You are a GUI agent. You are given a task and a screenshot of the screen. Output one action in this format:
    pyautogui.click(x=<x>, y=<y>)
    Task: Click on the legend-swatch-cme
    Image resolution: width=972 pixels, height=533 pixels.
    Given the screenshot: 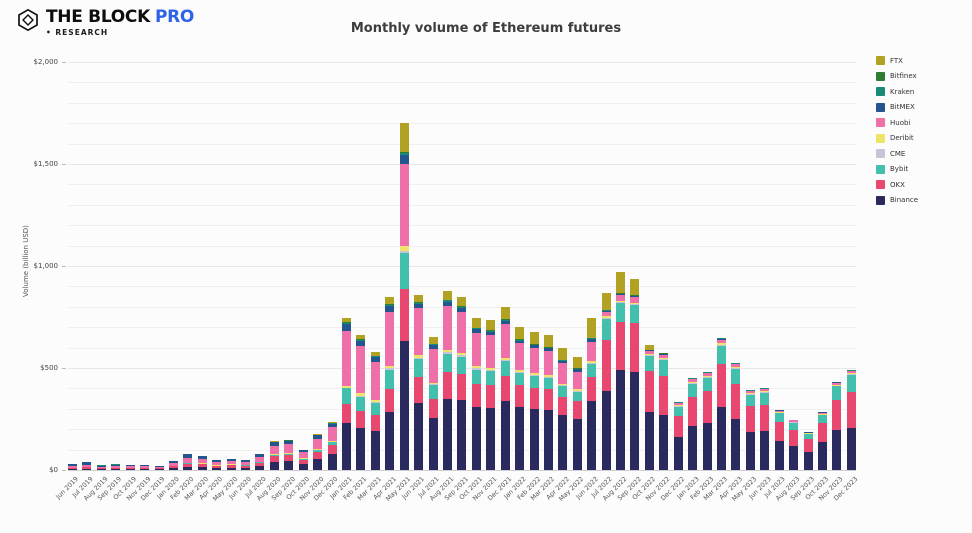 What is the action you would take?
    pyautogui.click(x=880, y=153)
    